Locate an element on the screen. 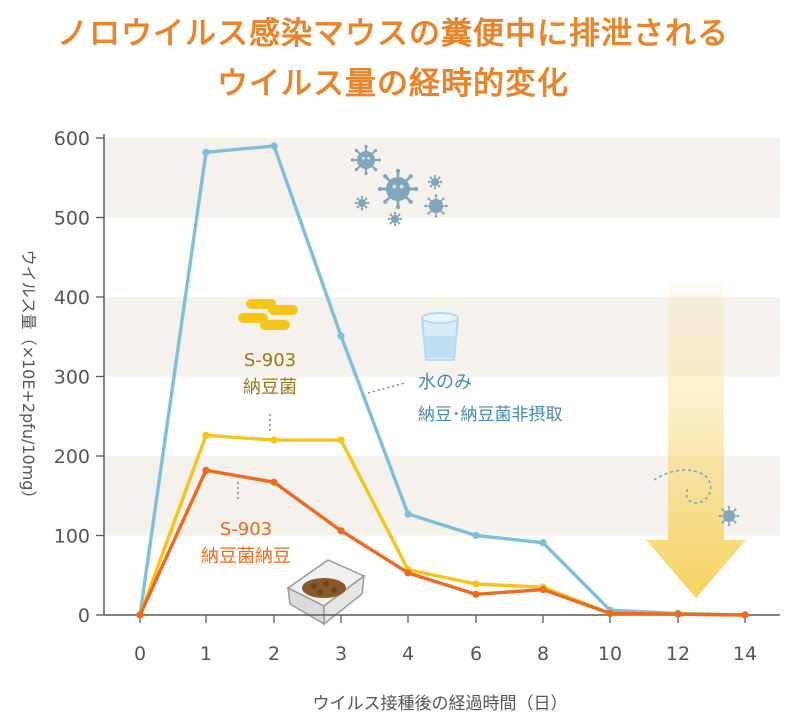 The image size is (786, 720). x-axis-ticks: 0 1 2 3 4 6 8 10 12 14 is located at coordinates (445, 640).